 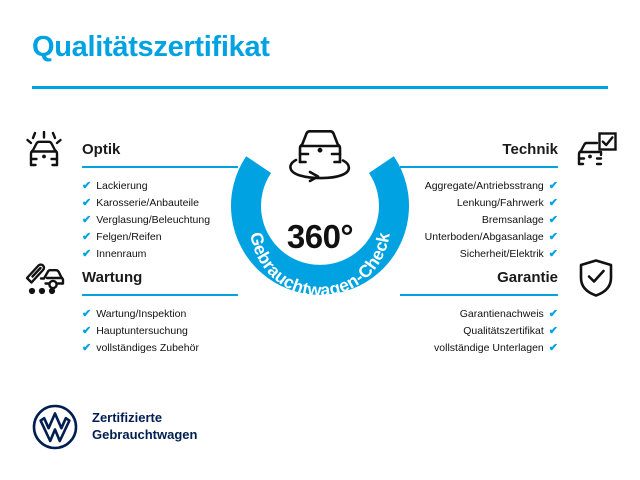 I want to click on list-item: ✔ vollständiges Zubehör, so click(x=133, y=348).